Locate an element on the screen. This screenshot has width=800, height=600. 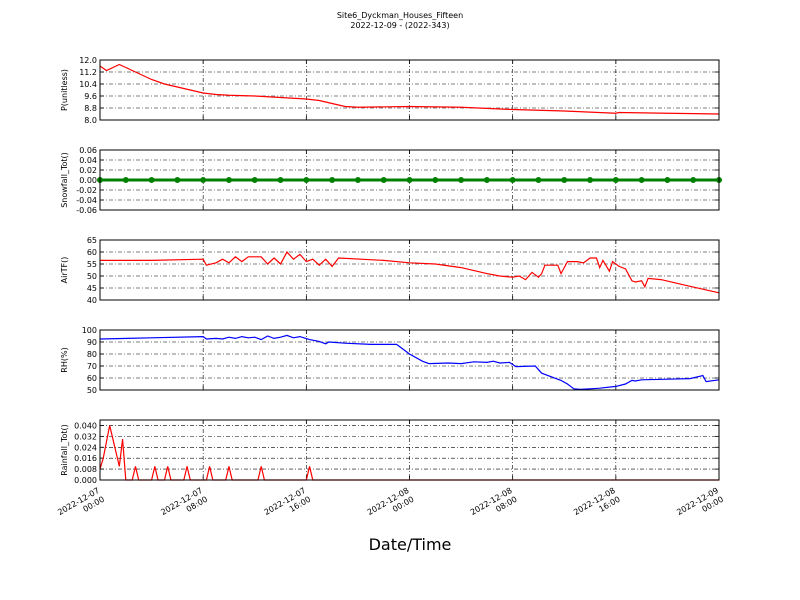
chart-title: Site6_Dyckman_Houses_Fifteen is located at coordinates (400, 15).